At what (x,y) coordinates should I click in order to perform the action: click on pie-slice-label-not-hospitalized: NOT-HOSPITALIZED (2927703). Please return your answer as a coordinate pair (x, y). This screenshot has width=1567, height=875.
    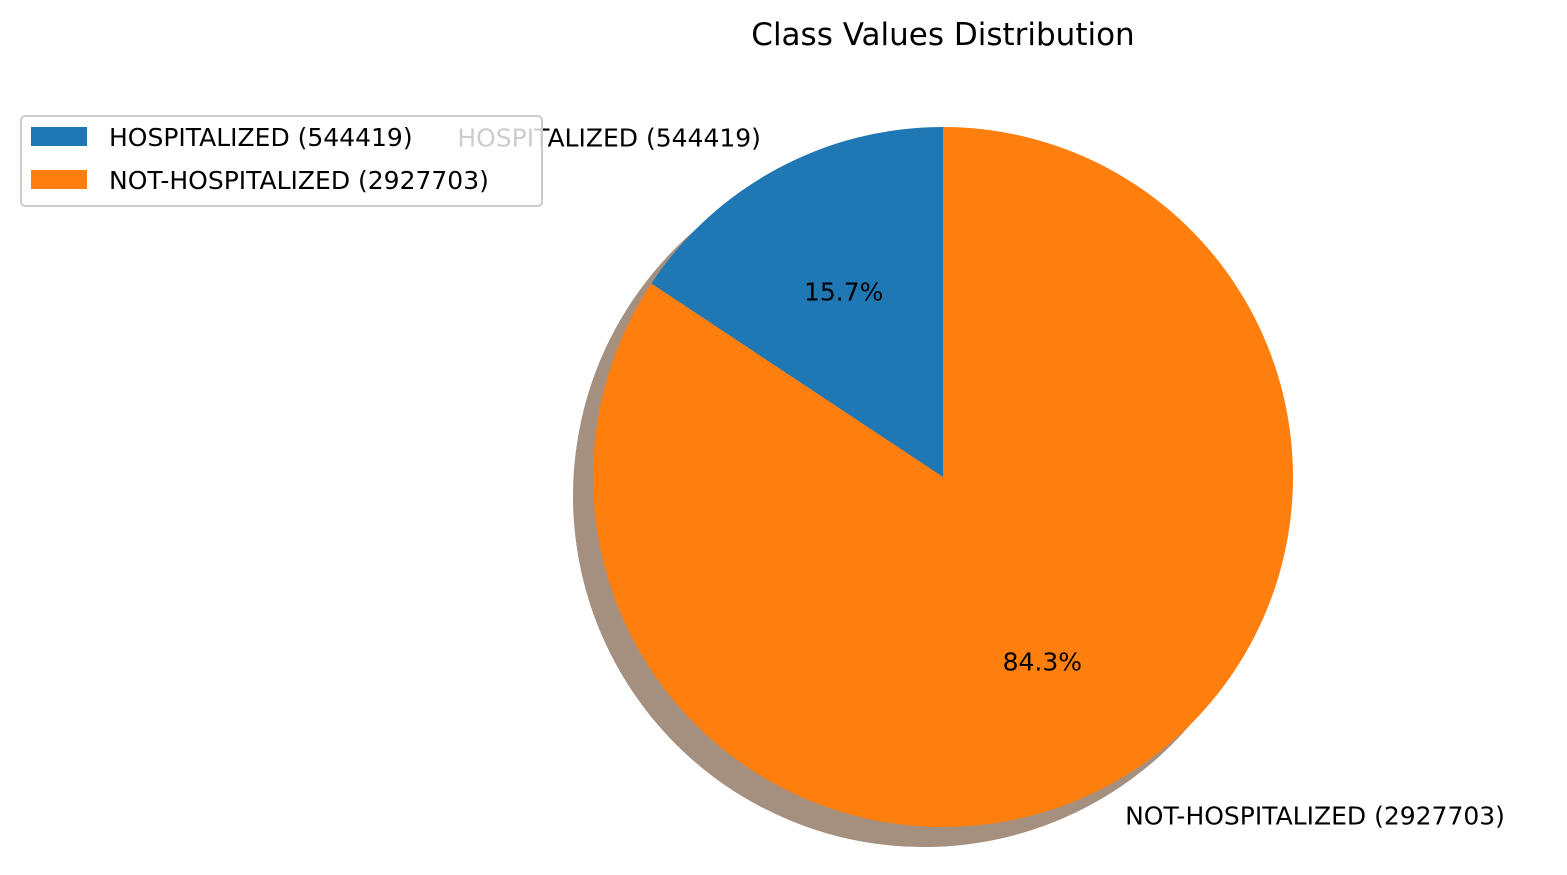
    Looking at the image, I should click on (1315, 816).